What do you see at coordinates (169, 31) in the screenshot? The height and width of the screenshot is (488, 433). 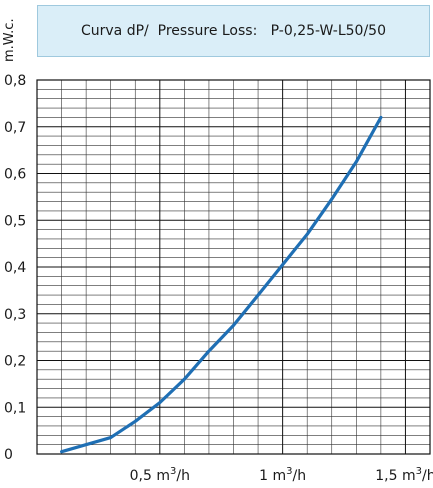 I see `chart-title: Curva dP/ Pressure Loss:` at bounding box center [169, 31].